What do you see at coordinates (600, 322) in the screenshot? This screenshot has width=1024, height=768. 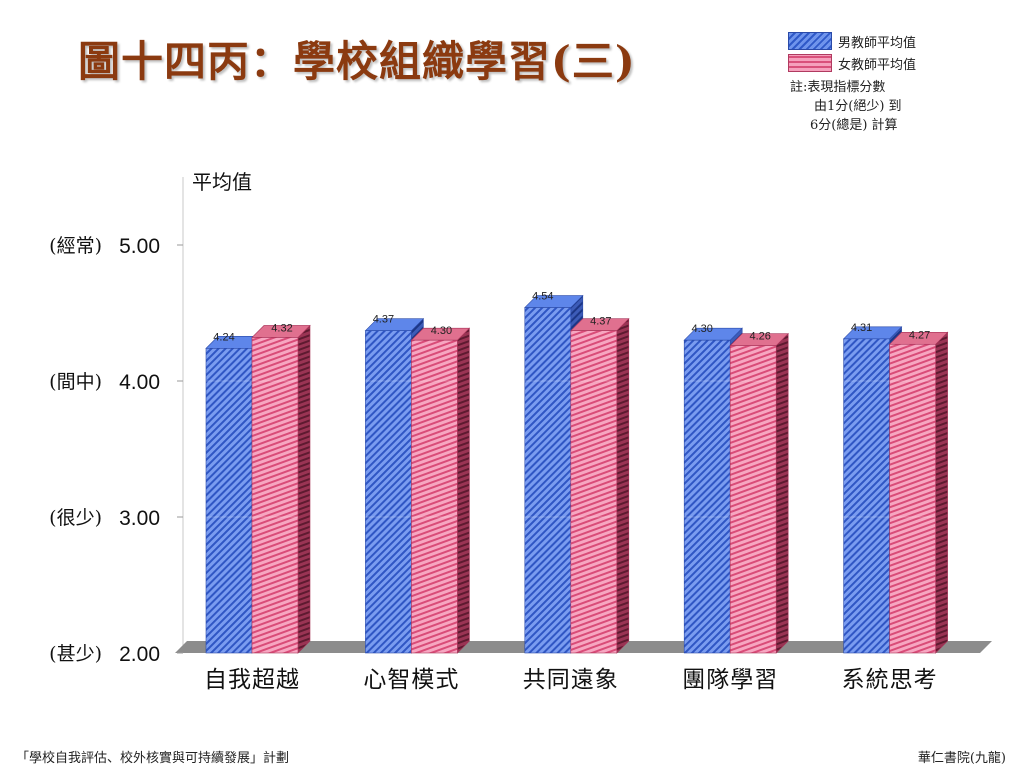 I see `value-label-1-2: 4.37` at bounding box center [600, 322].